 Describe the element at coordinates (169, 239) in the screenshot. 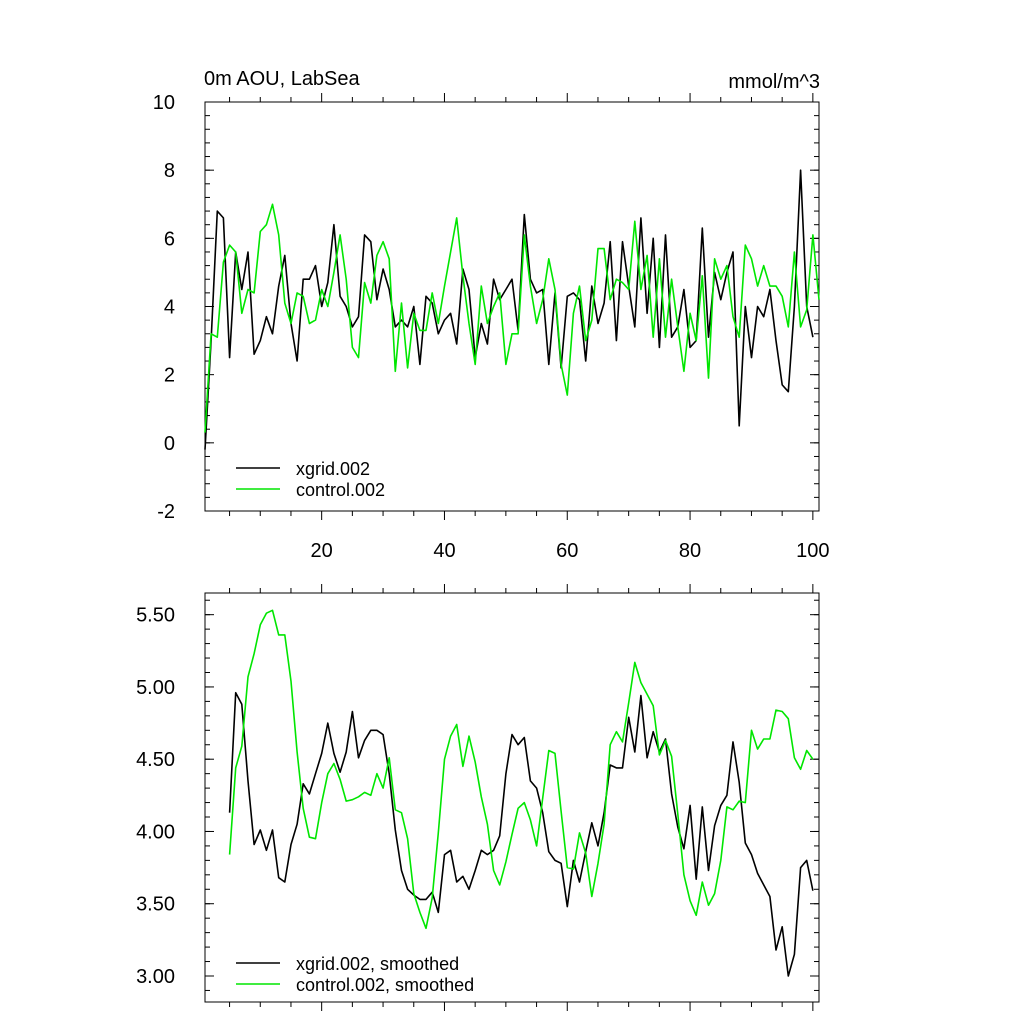

I see `y-tick-label: 6` at that location.